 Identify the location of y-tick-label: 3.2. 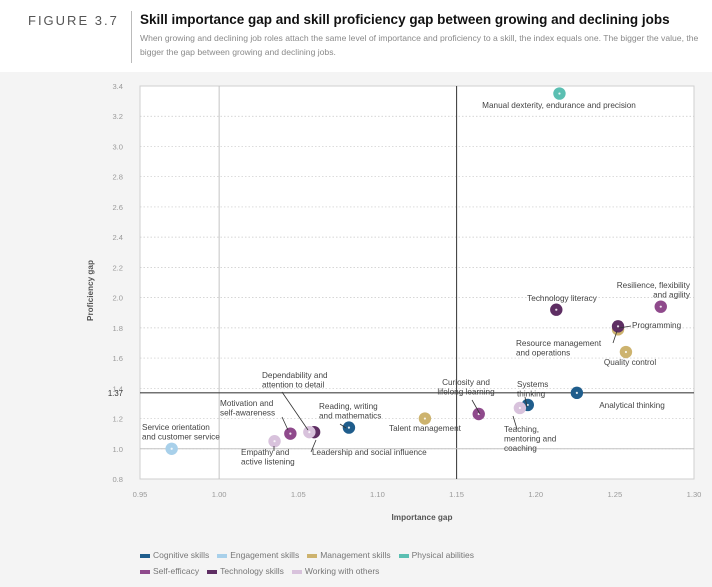
(117, 116).